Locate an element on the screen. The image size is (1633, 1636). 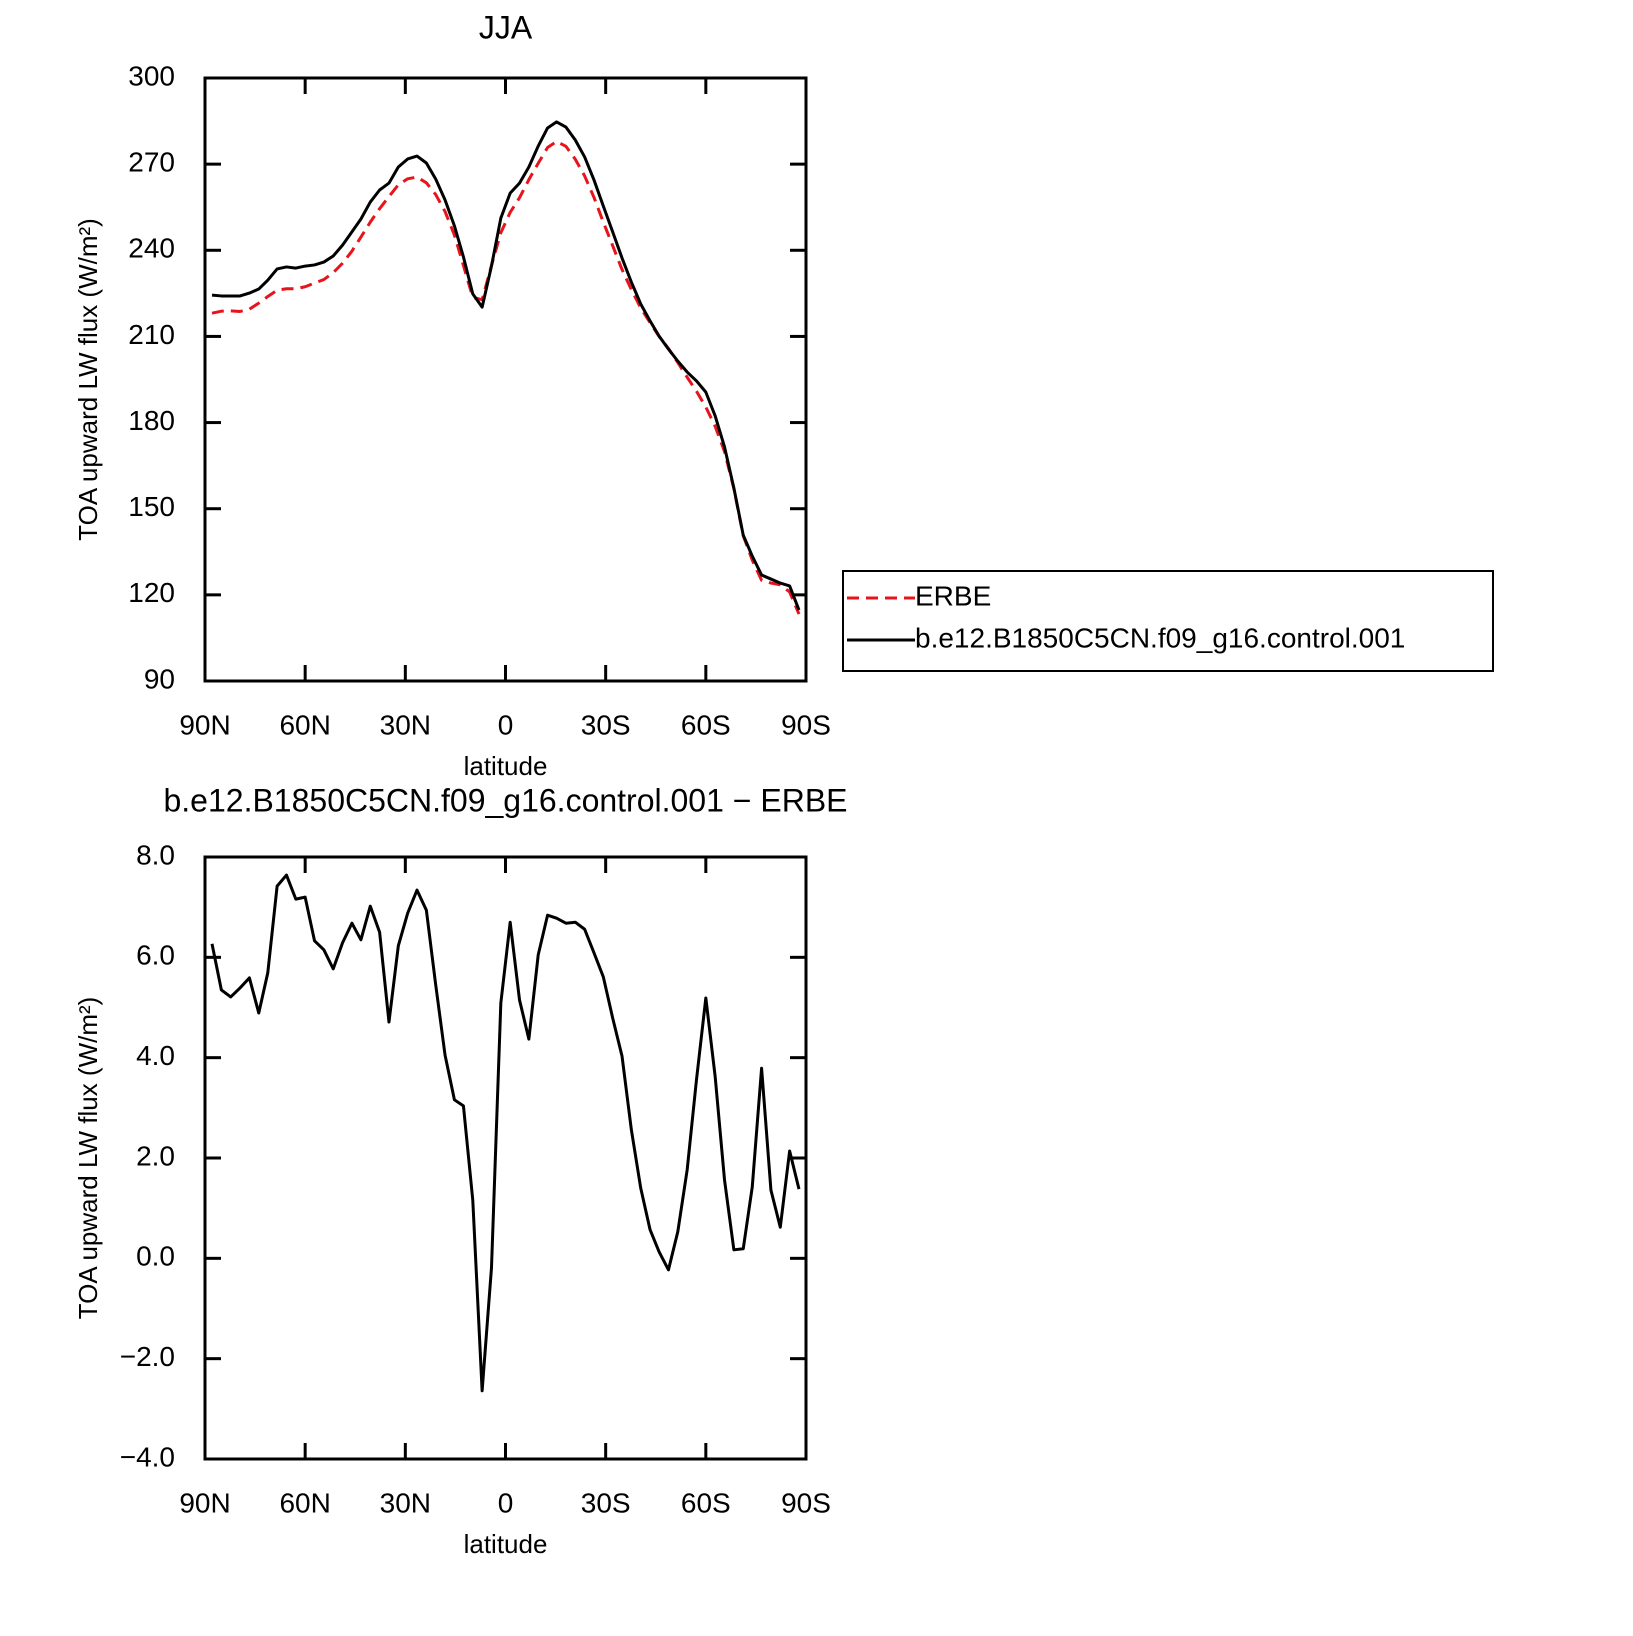
y-tick-label: 0.0 is located at coordinates (155, 1256).